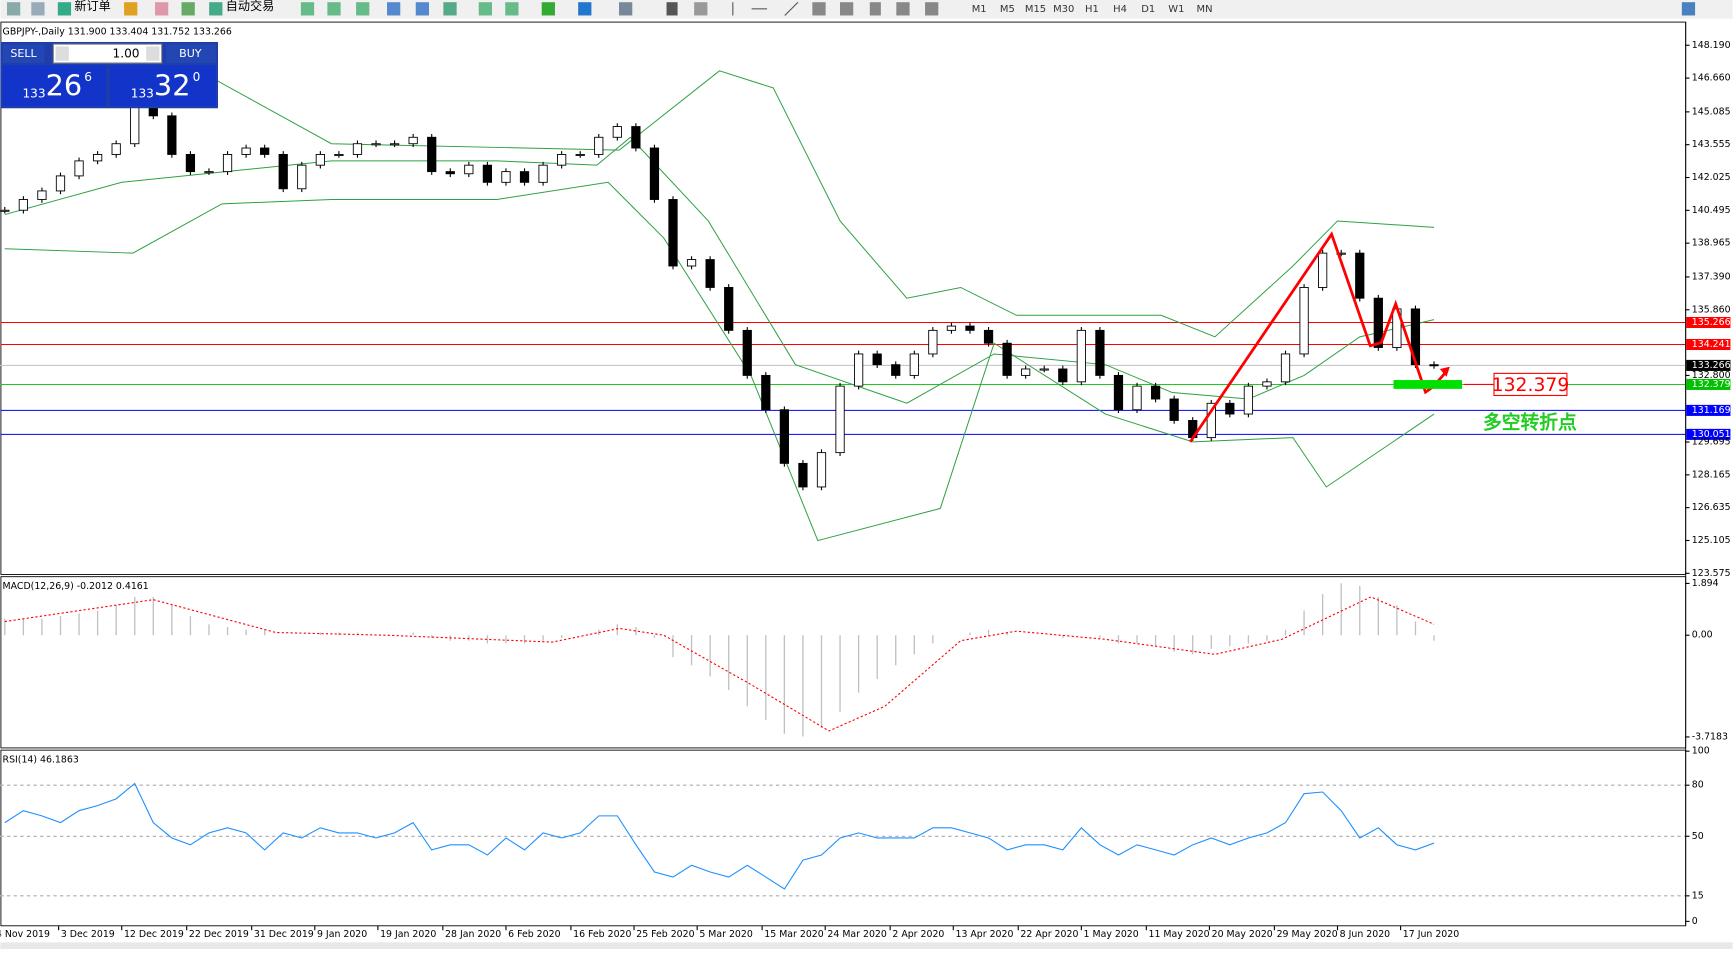 The height and width of the screenshot is (953, 1733). I want to click on x-tick-label: 8 Jun 2020, so click(1365, 934).